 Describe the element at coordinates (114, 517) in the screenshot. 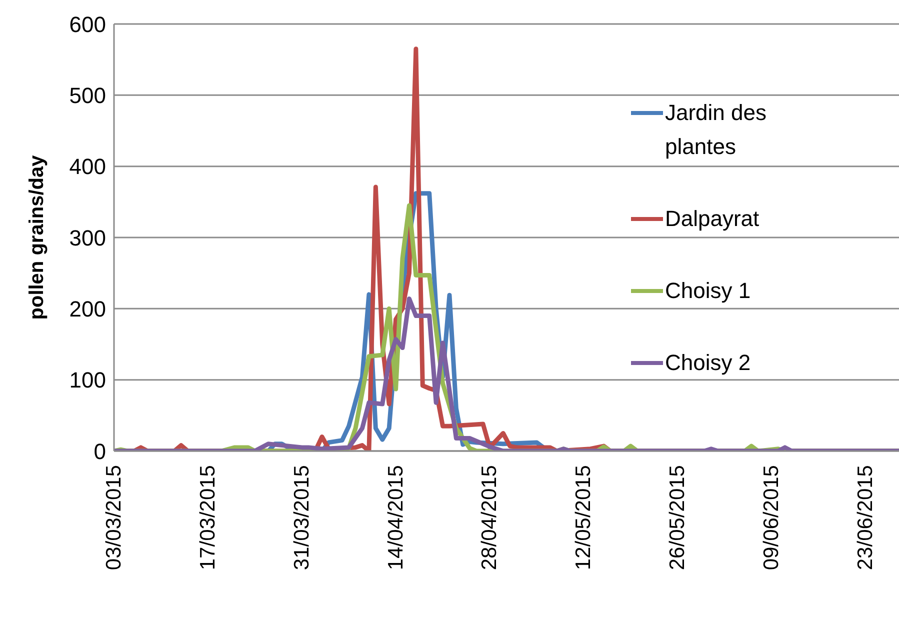

I see `x-tick-label: 03/03/2015` at that location.